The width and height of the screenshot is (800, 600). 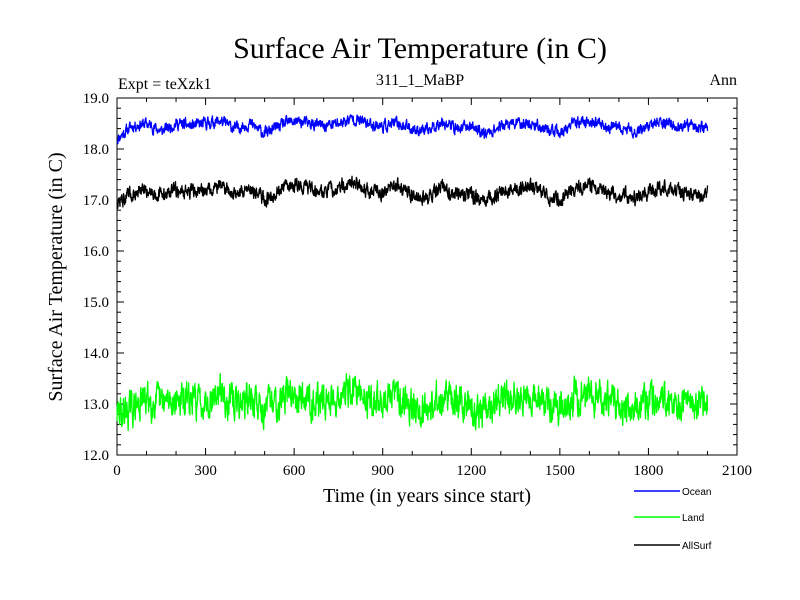 What do you see at coordinates (697, 546) in the screenshot?
I see `legend-label-allsurf: AllSurf` at bounding box center [697, 546].